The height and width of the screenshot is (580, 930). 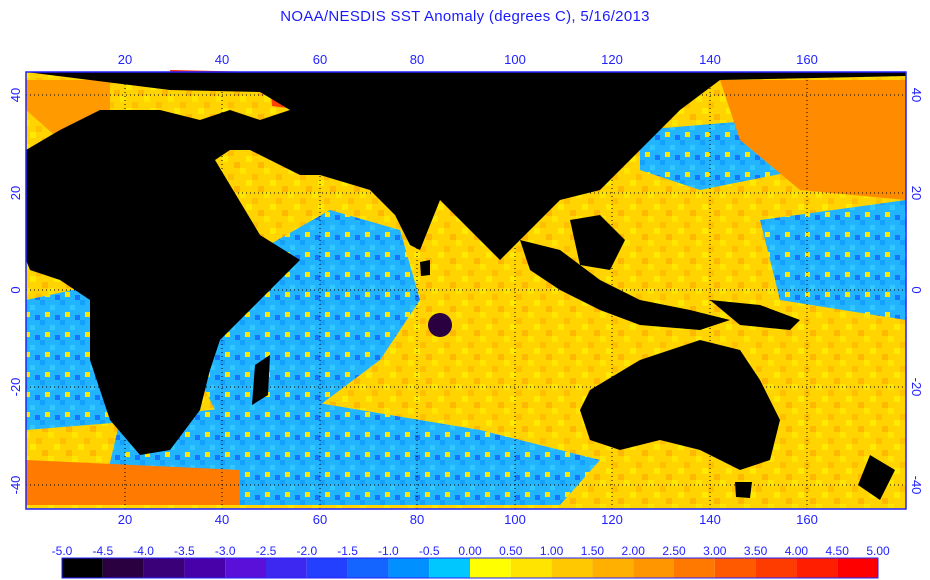 I want to click on colorbar-label: -1.0, so click(x=388, y=551).